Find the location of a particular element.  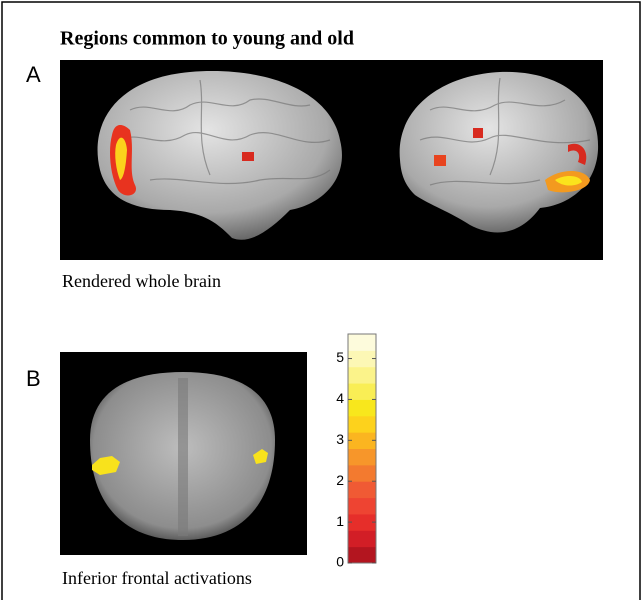

colorbar-tick-label: 4 is located at coordinates (340, 398).